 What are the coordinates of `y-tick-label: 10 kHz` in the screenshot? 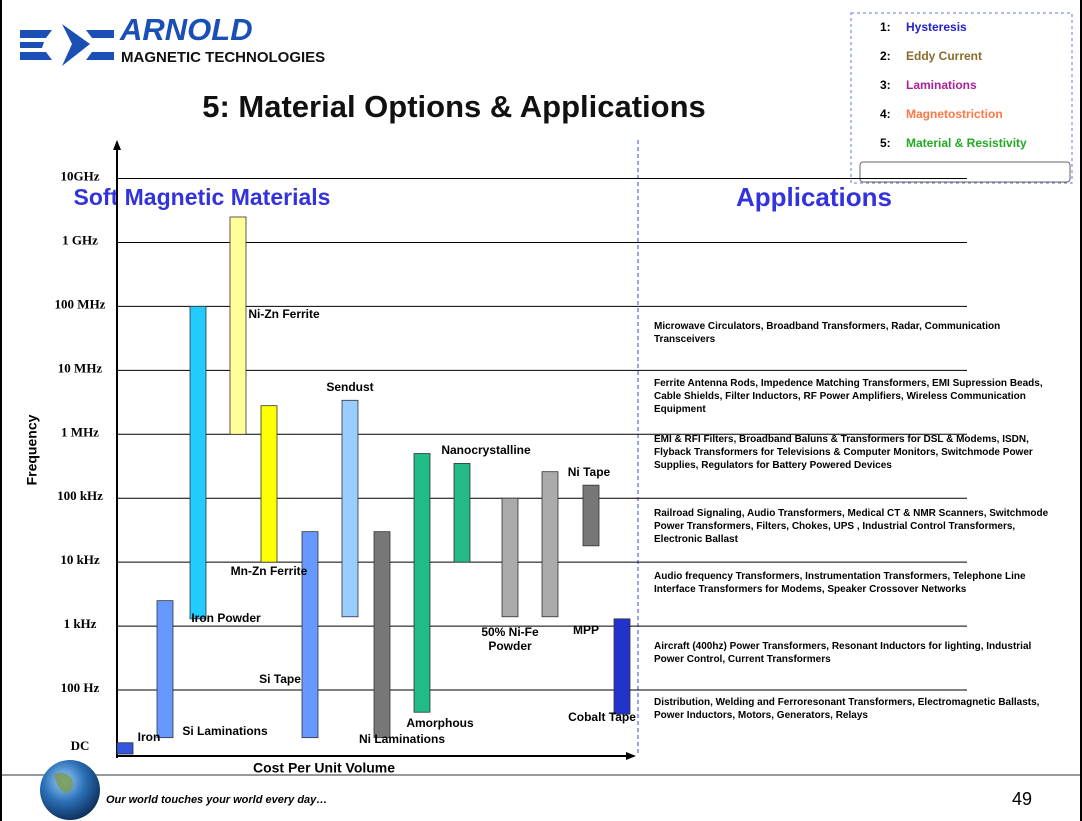 It's located at (80, 559).